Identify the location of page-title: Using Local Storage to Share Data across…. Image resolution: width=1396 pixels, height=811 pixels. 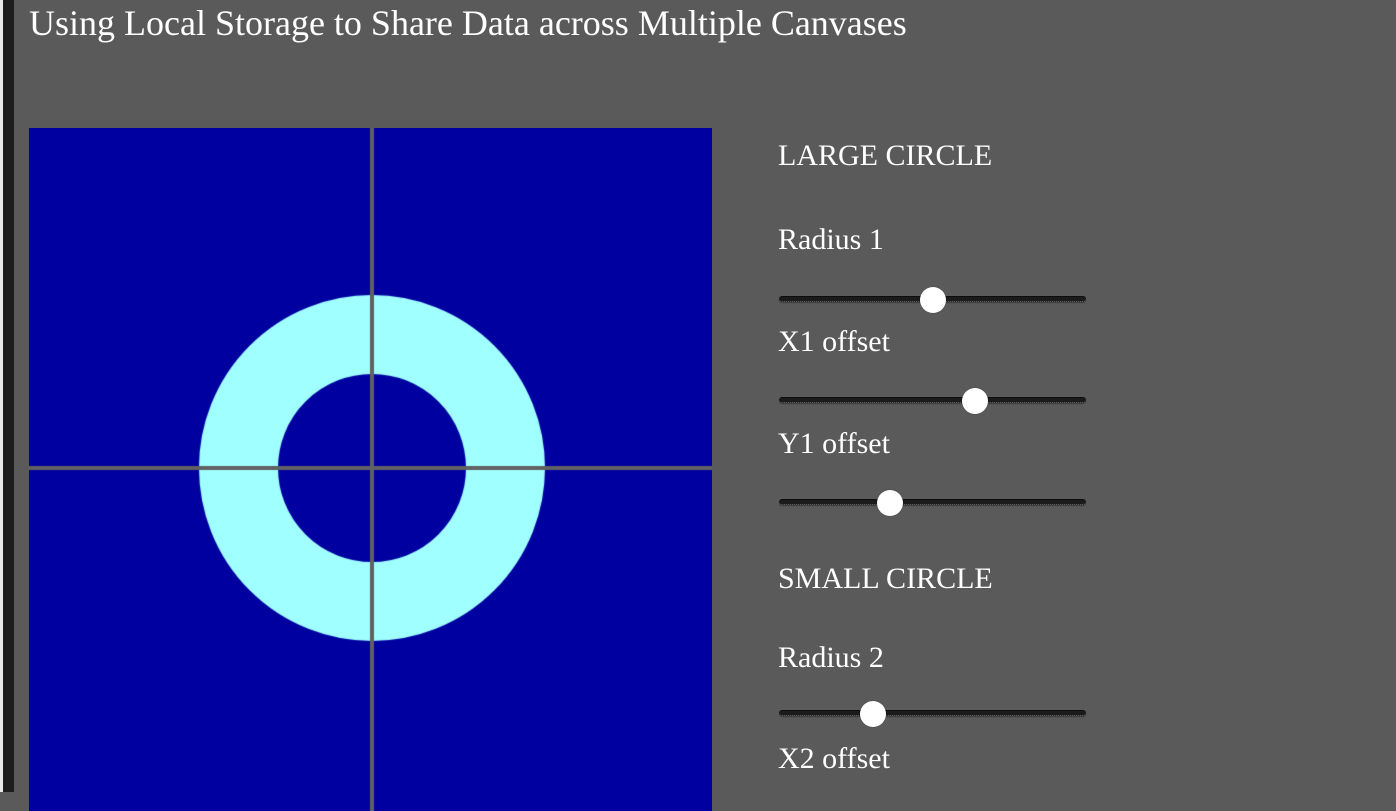
(468, 23).